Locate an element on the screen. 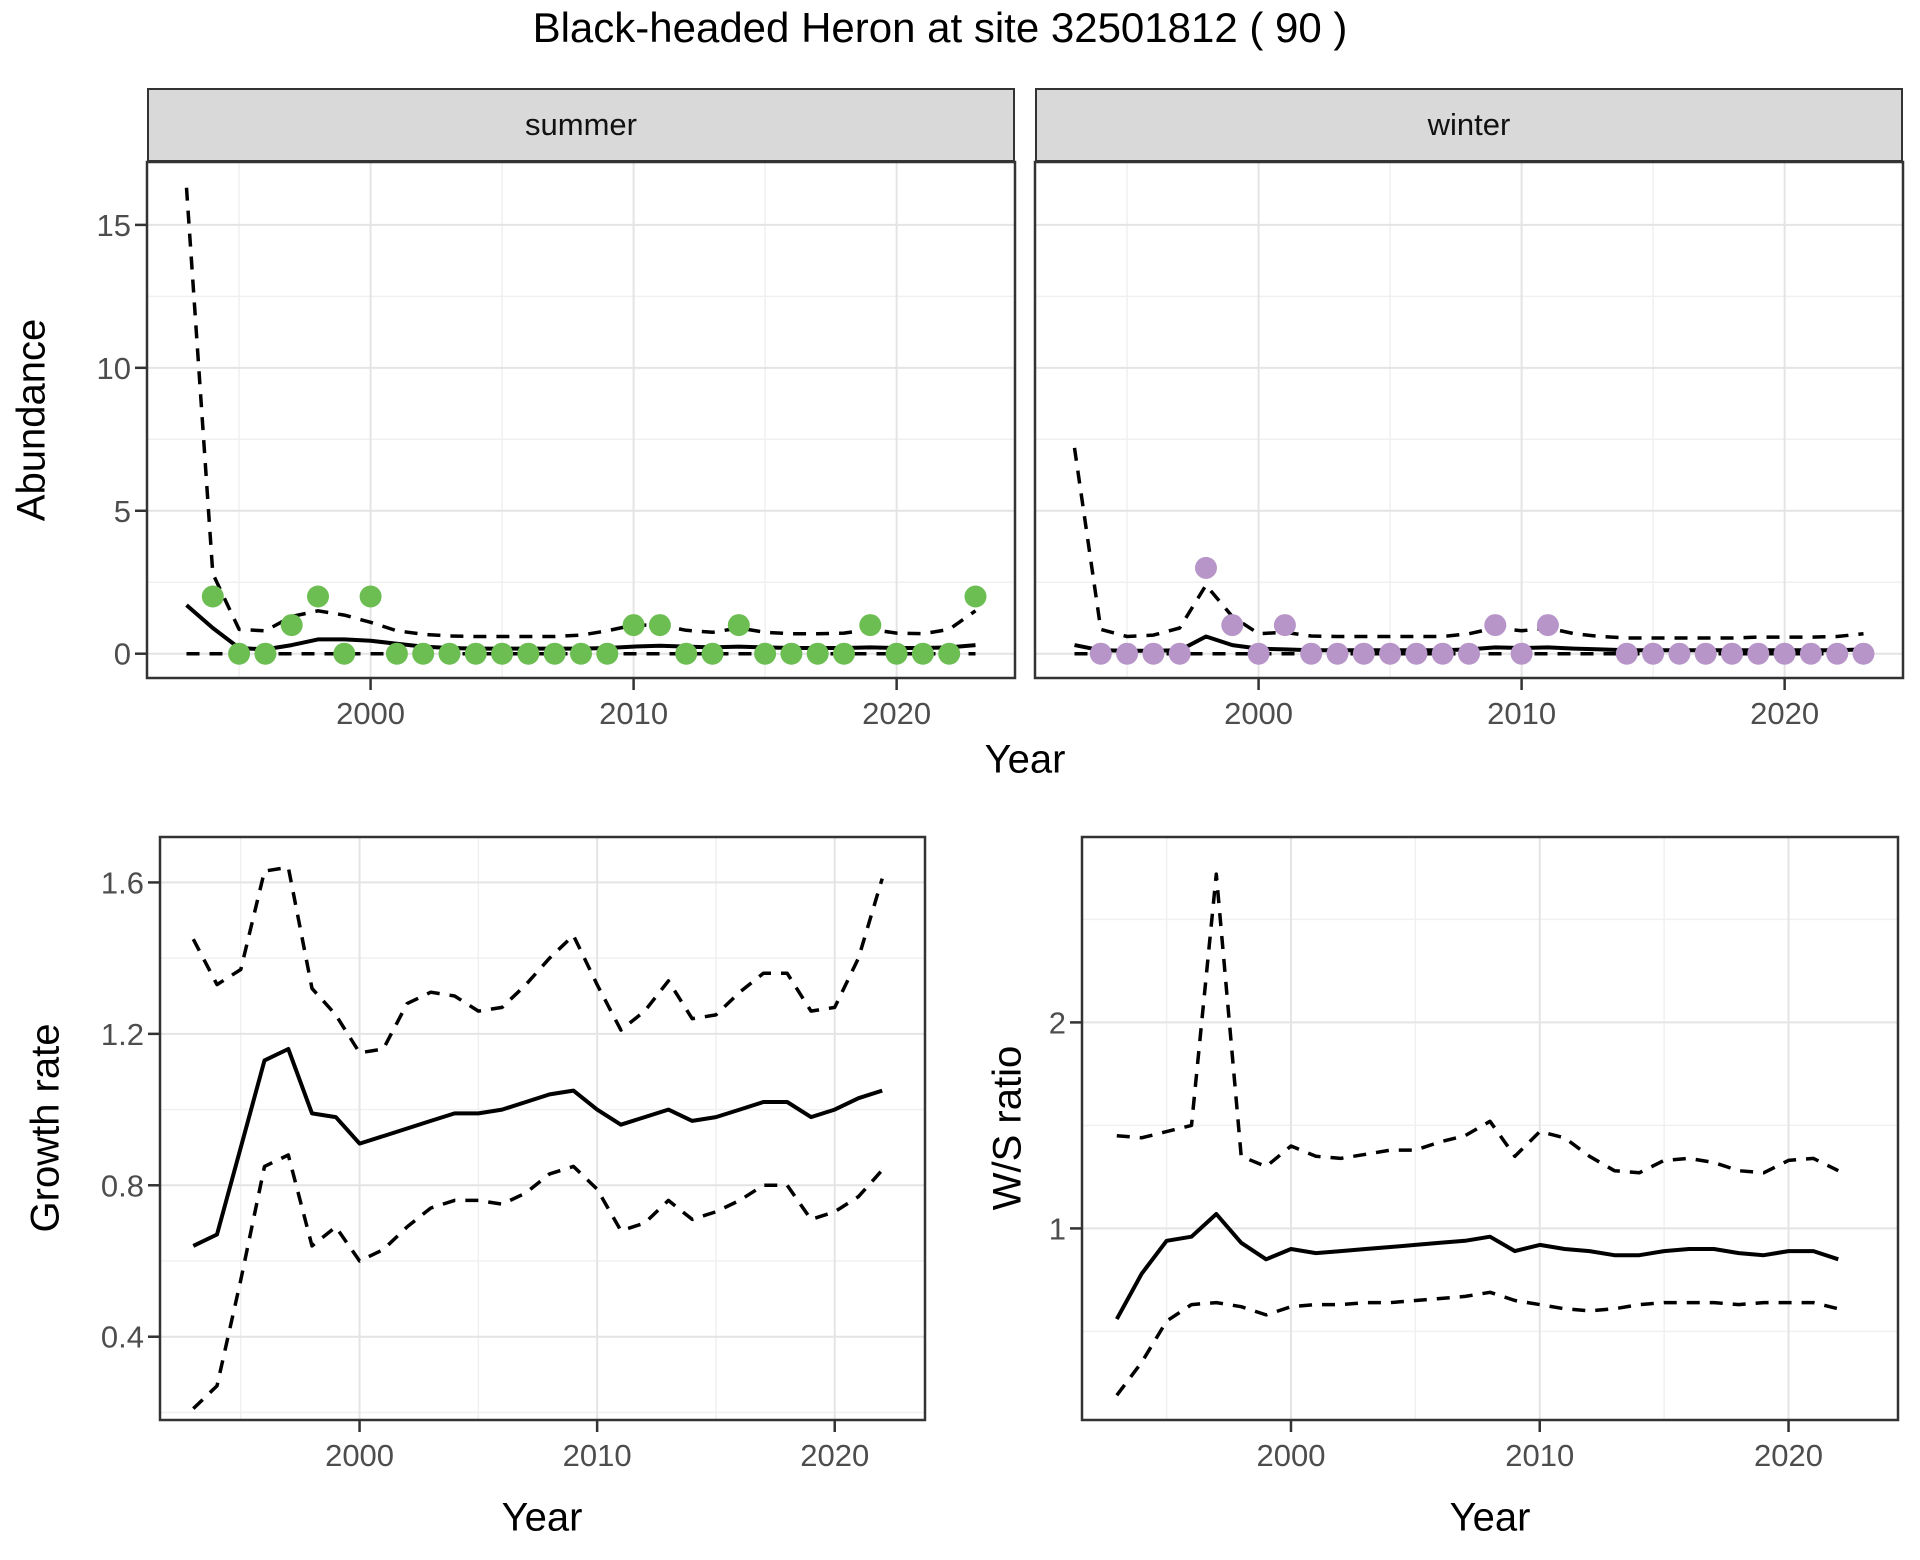 Image resolution: width=1920 pixels, height=1560 pixels. y-tick-label: 15 is located at coordinates (114, 225).